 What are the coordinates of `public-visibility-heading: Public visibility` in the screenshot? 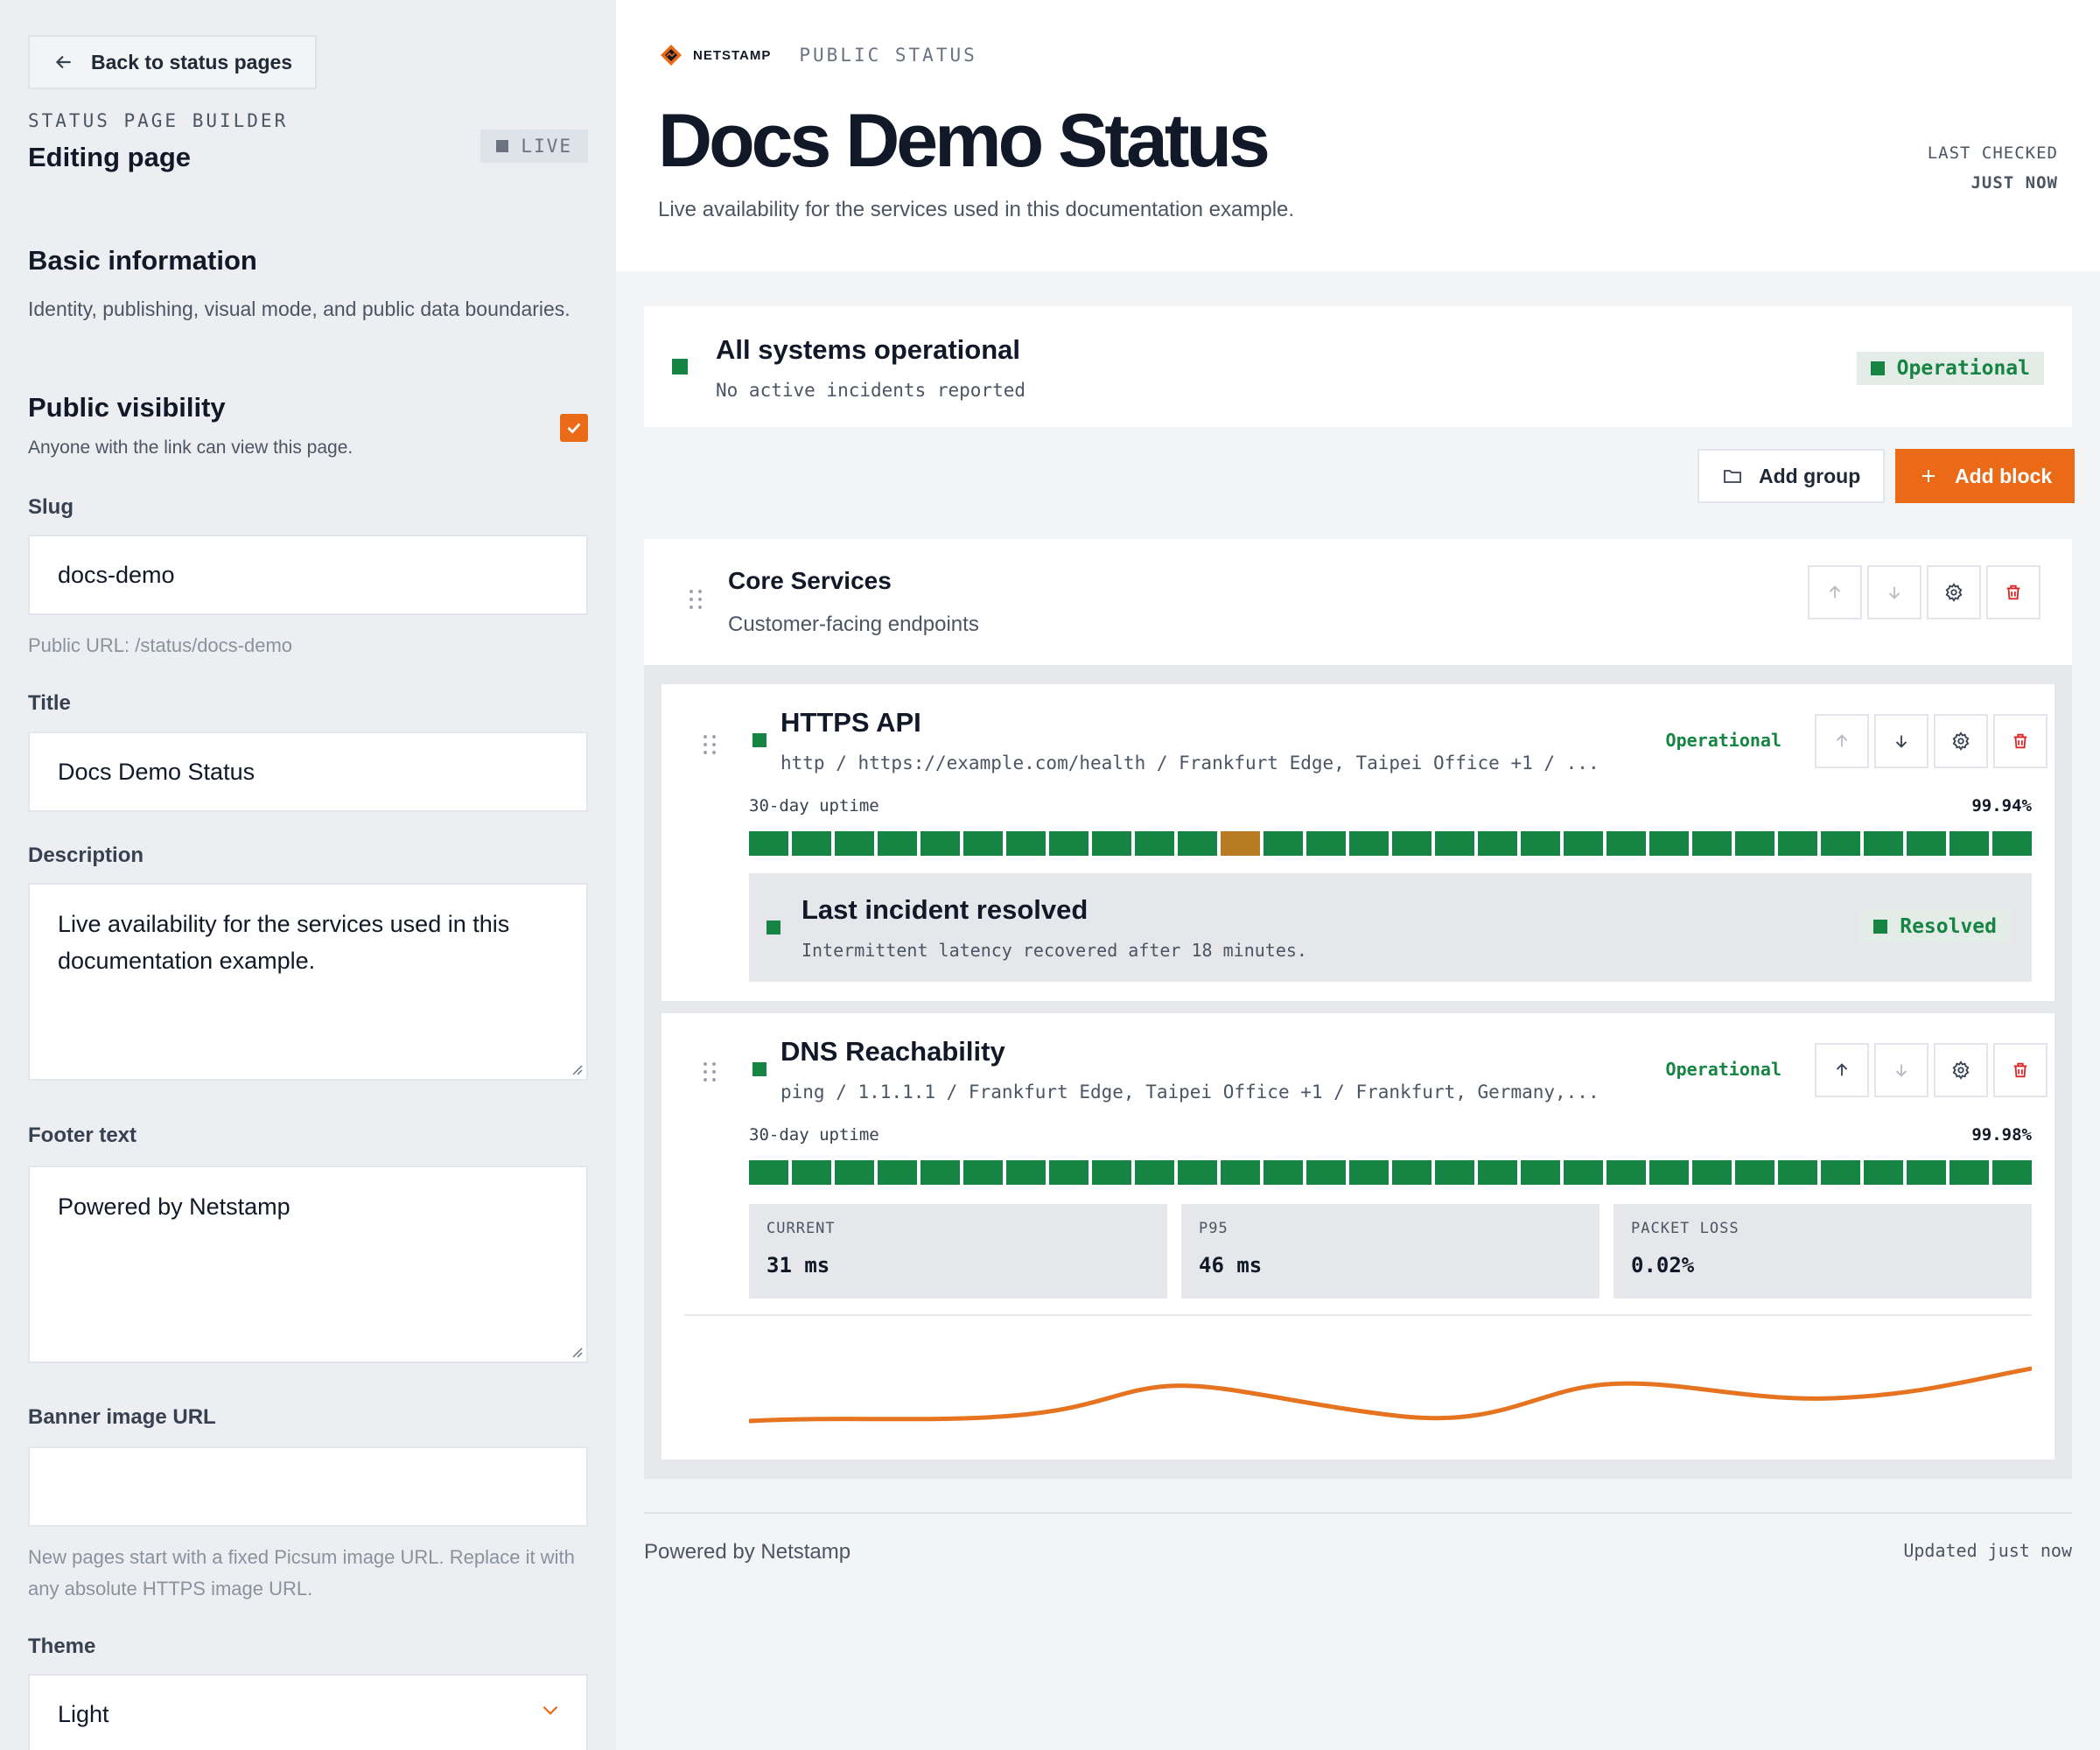 It's located at (127, 407).